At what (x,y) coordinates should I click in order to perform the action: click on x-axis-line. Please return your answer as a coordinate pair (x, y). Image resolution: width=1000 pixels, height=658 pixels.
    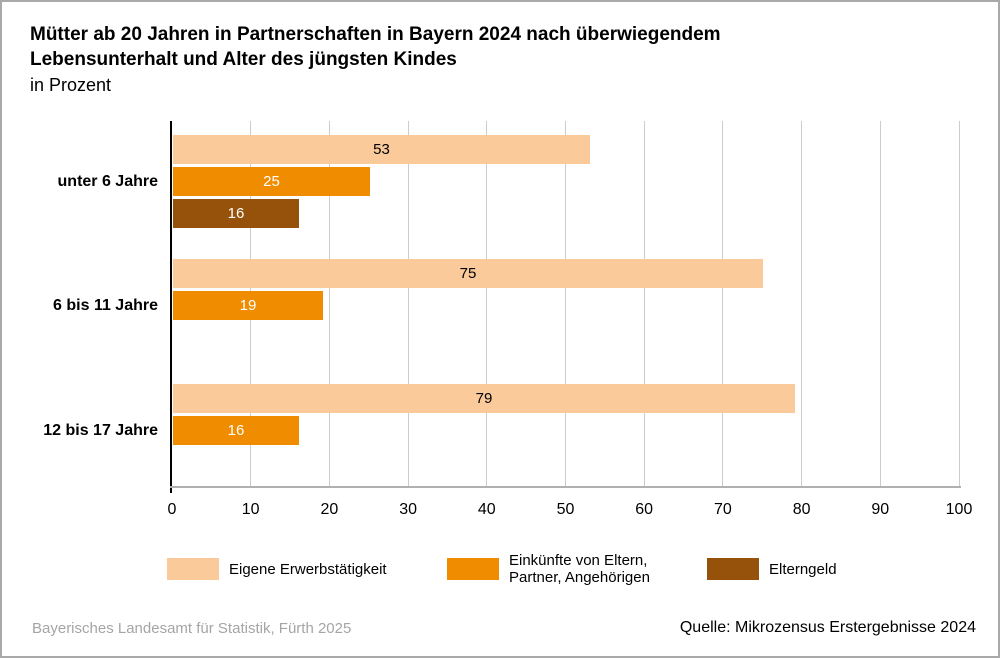
    Looking at the image, I should click on (565, 487).